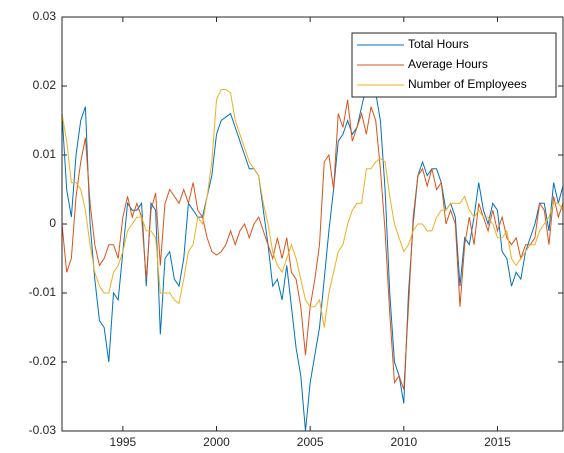  I want to click on legend-label: Number of Employees, so click(467, 84).